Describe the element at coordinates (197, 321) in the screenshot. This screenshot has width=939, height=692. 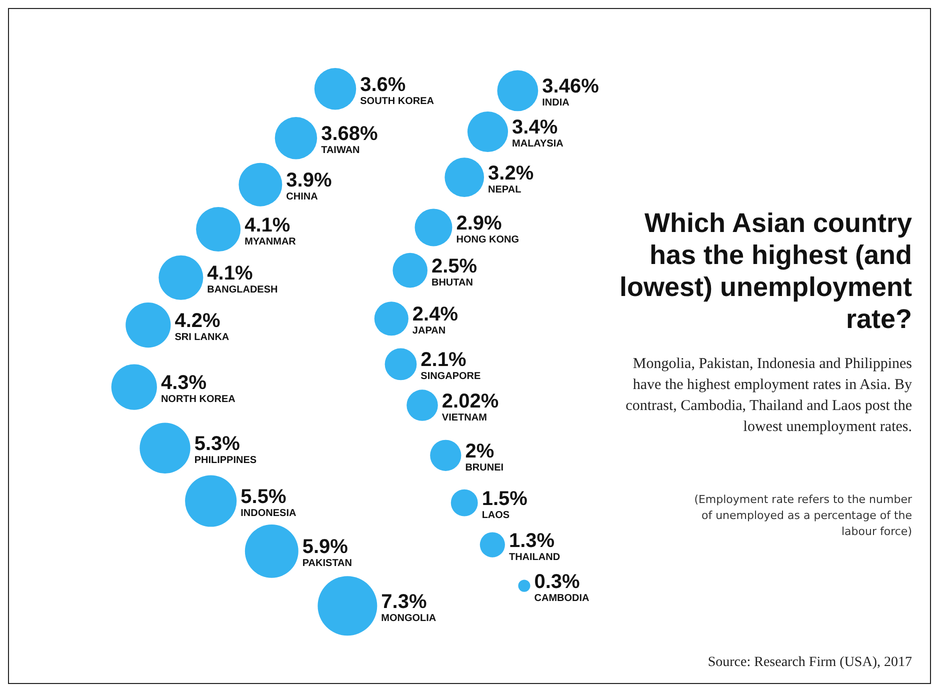
I see `data-label: 4.2%` at that location.